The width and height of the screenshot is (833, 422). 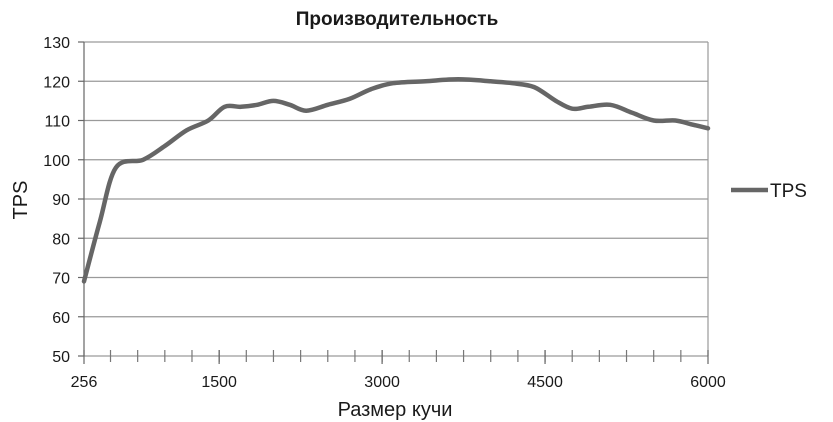 What do you see at coordinates (219, 382) in the screenshot?
I see `x-tick-label-1500: 1500` at bounding box center [219, 382].